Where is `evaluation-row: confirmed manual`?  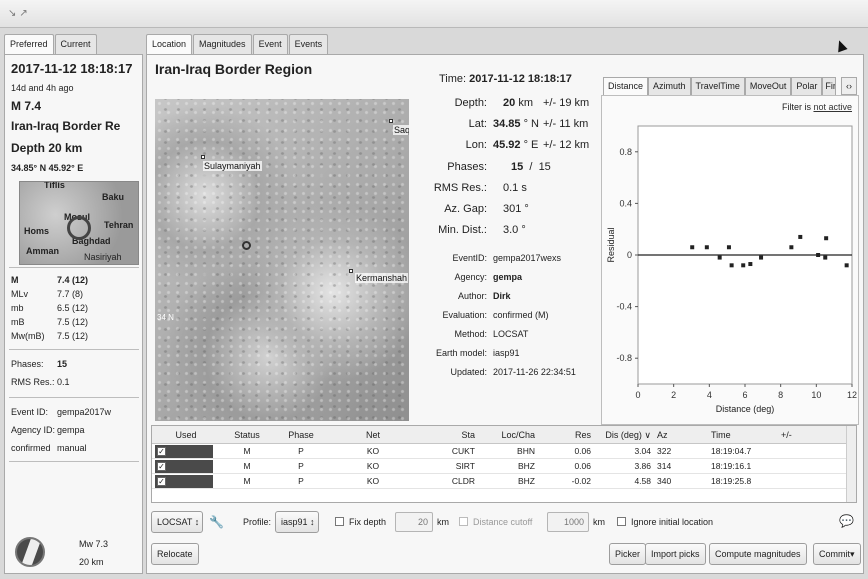
evaluation-row: confirmed manual is located at coordinates (49, 448).